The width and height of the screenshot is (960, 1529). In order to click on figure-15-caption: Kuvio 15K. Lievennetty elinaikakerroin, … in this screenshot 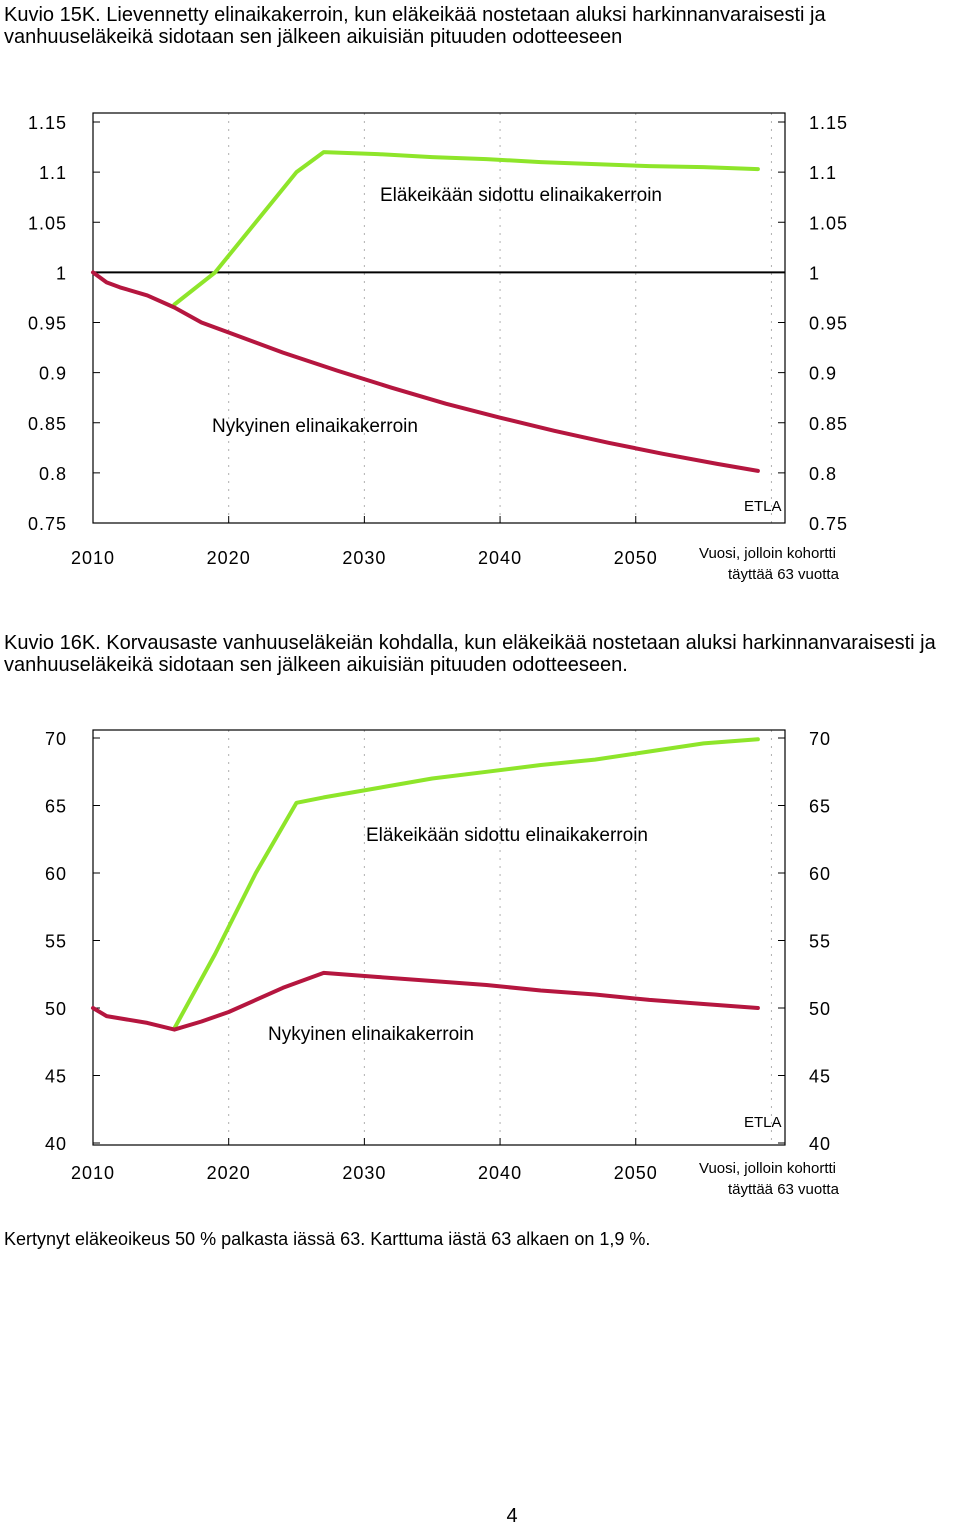, I will do `click(415, 26)`.